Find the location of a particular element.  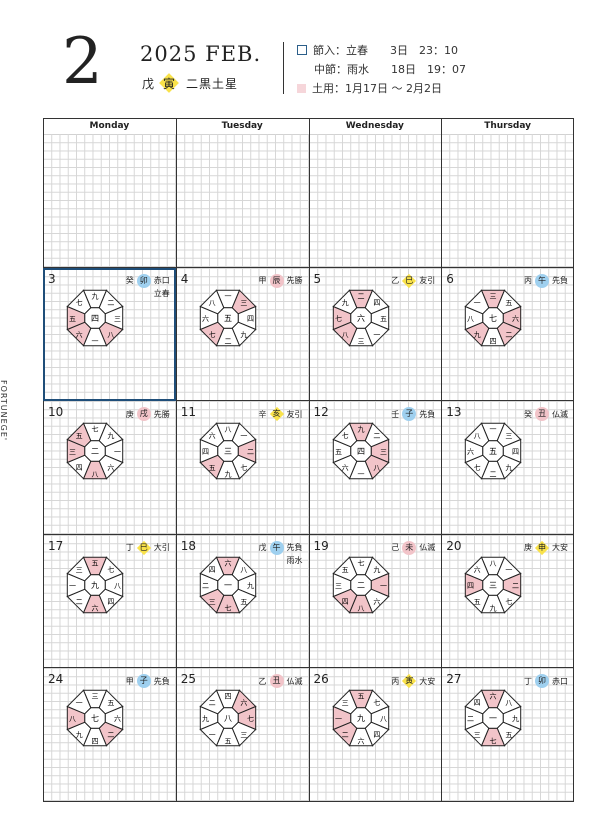

day-branch-badge: 午 is located at coordinates (542, 280).